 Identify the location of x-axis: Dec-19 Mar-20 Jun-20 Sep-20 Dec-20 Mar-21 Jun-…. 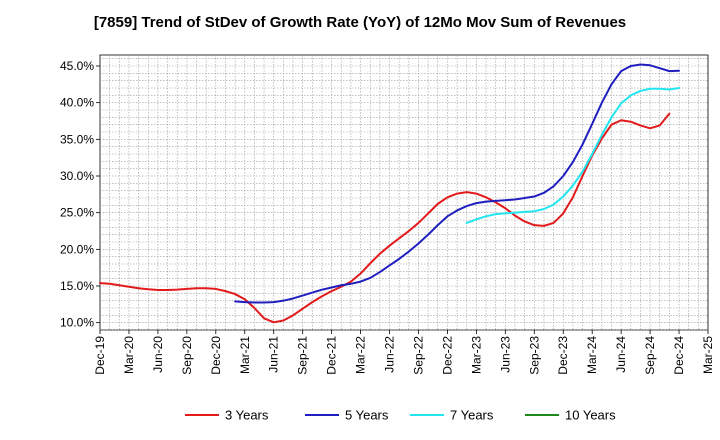
(404, 352).